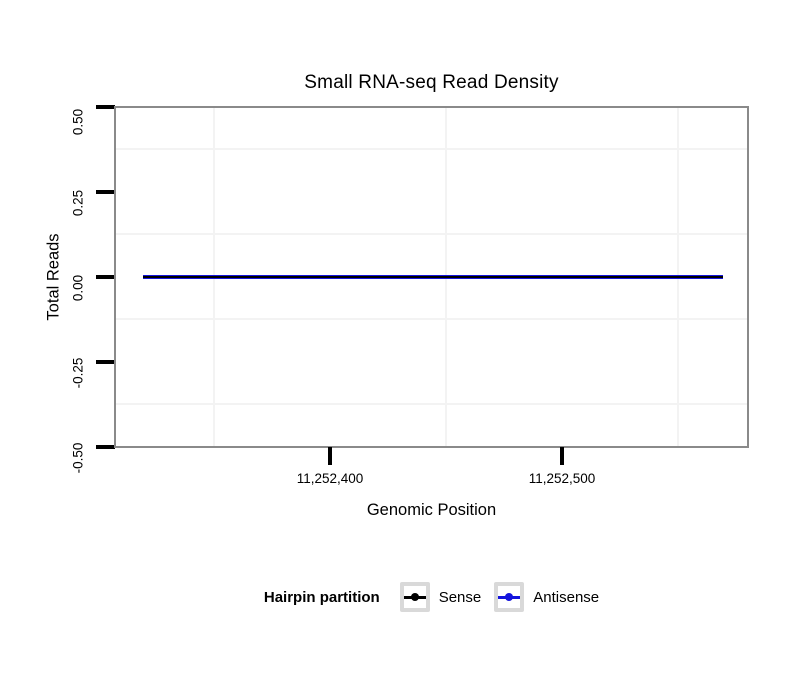 This screenshot has height=690, width=810. I want to click on y-tick-label: -0.50, so click(78, 458).